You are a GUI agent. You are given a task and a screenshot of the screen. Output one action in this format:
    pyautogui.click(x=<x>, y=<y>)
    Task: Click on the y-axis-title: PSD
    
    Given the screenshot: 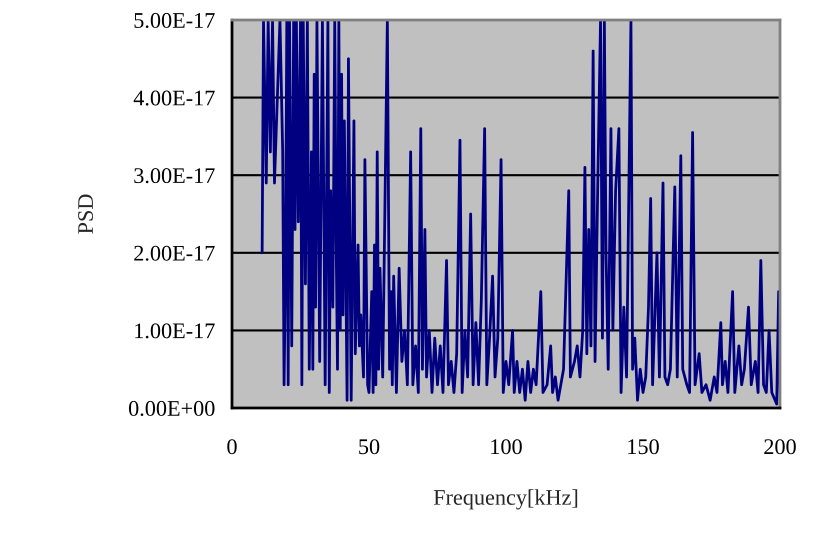 What is the action you would take?
    pyautogui.click(x=86, y=214)
    